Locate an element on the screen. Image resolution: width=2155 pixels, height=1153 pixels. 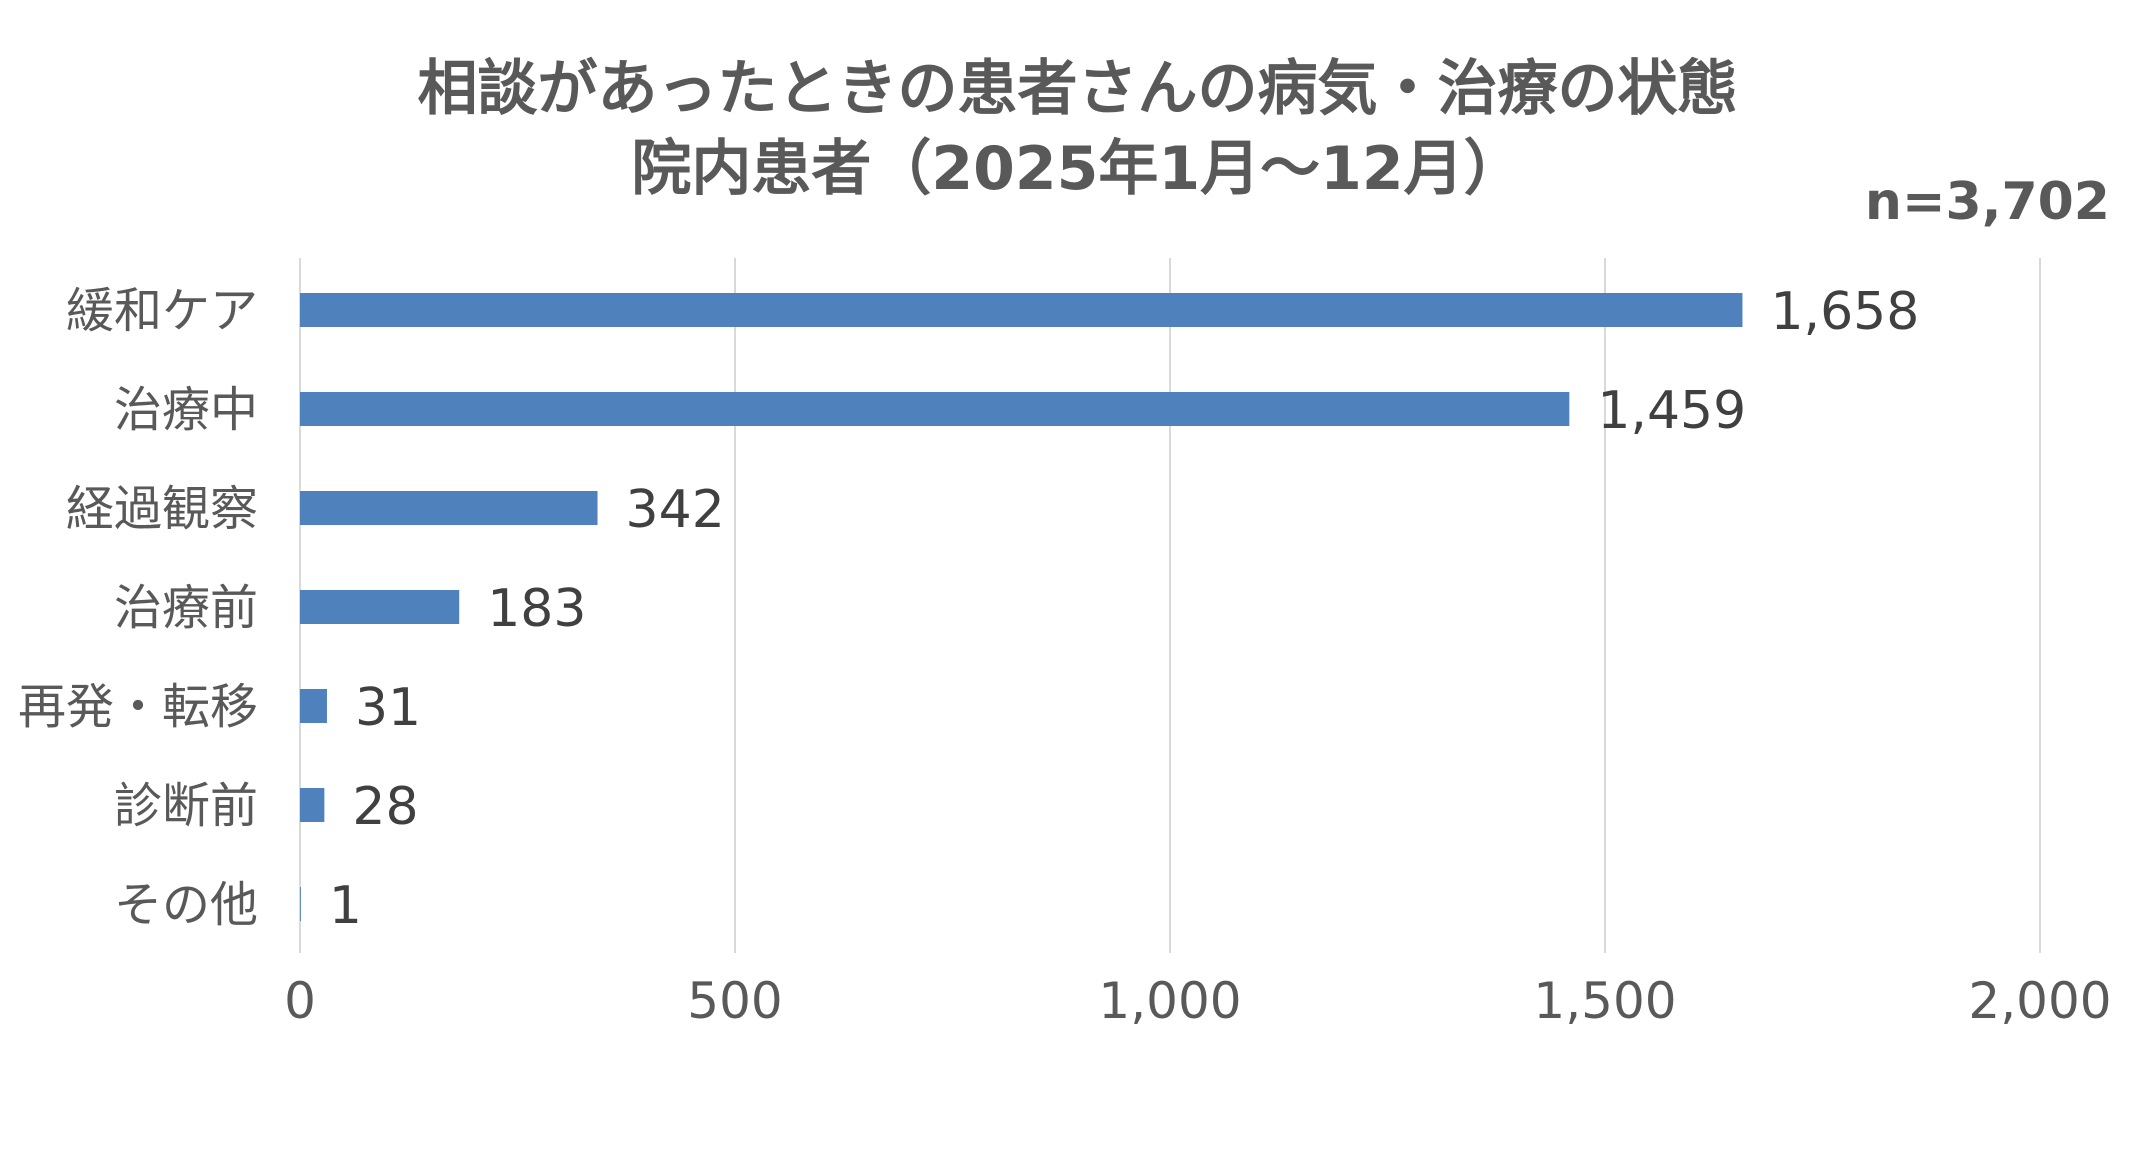
x-tick-label: 500 is located at coordinates (734, 1001).